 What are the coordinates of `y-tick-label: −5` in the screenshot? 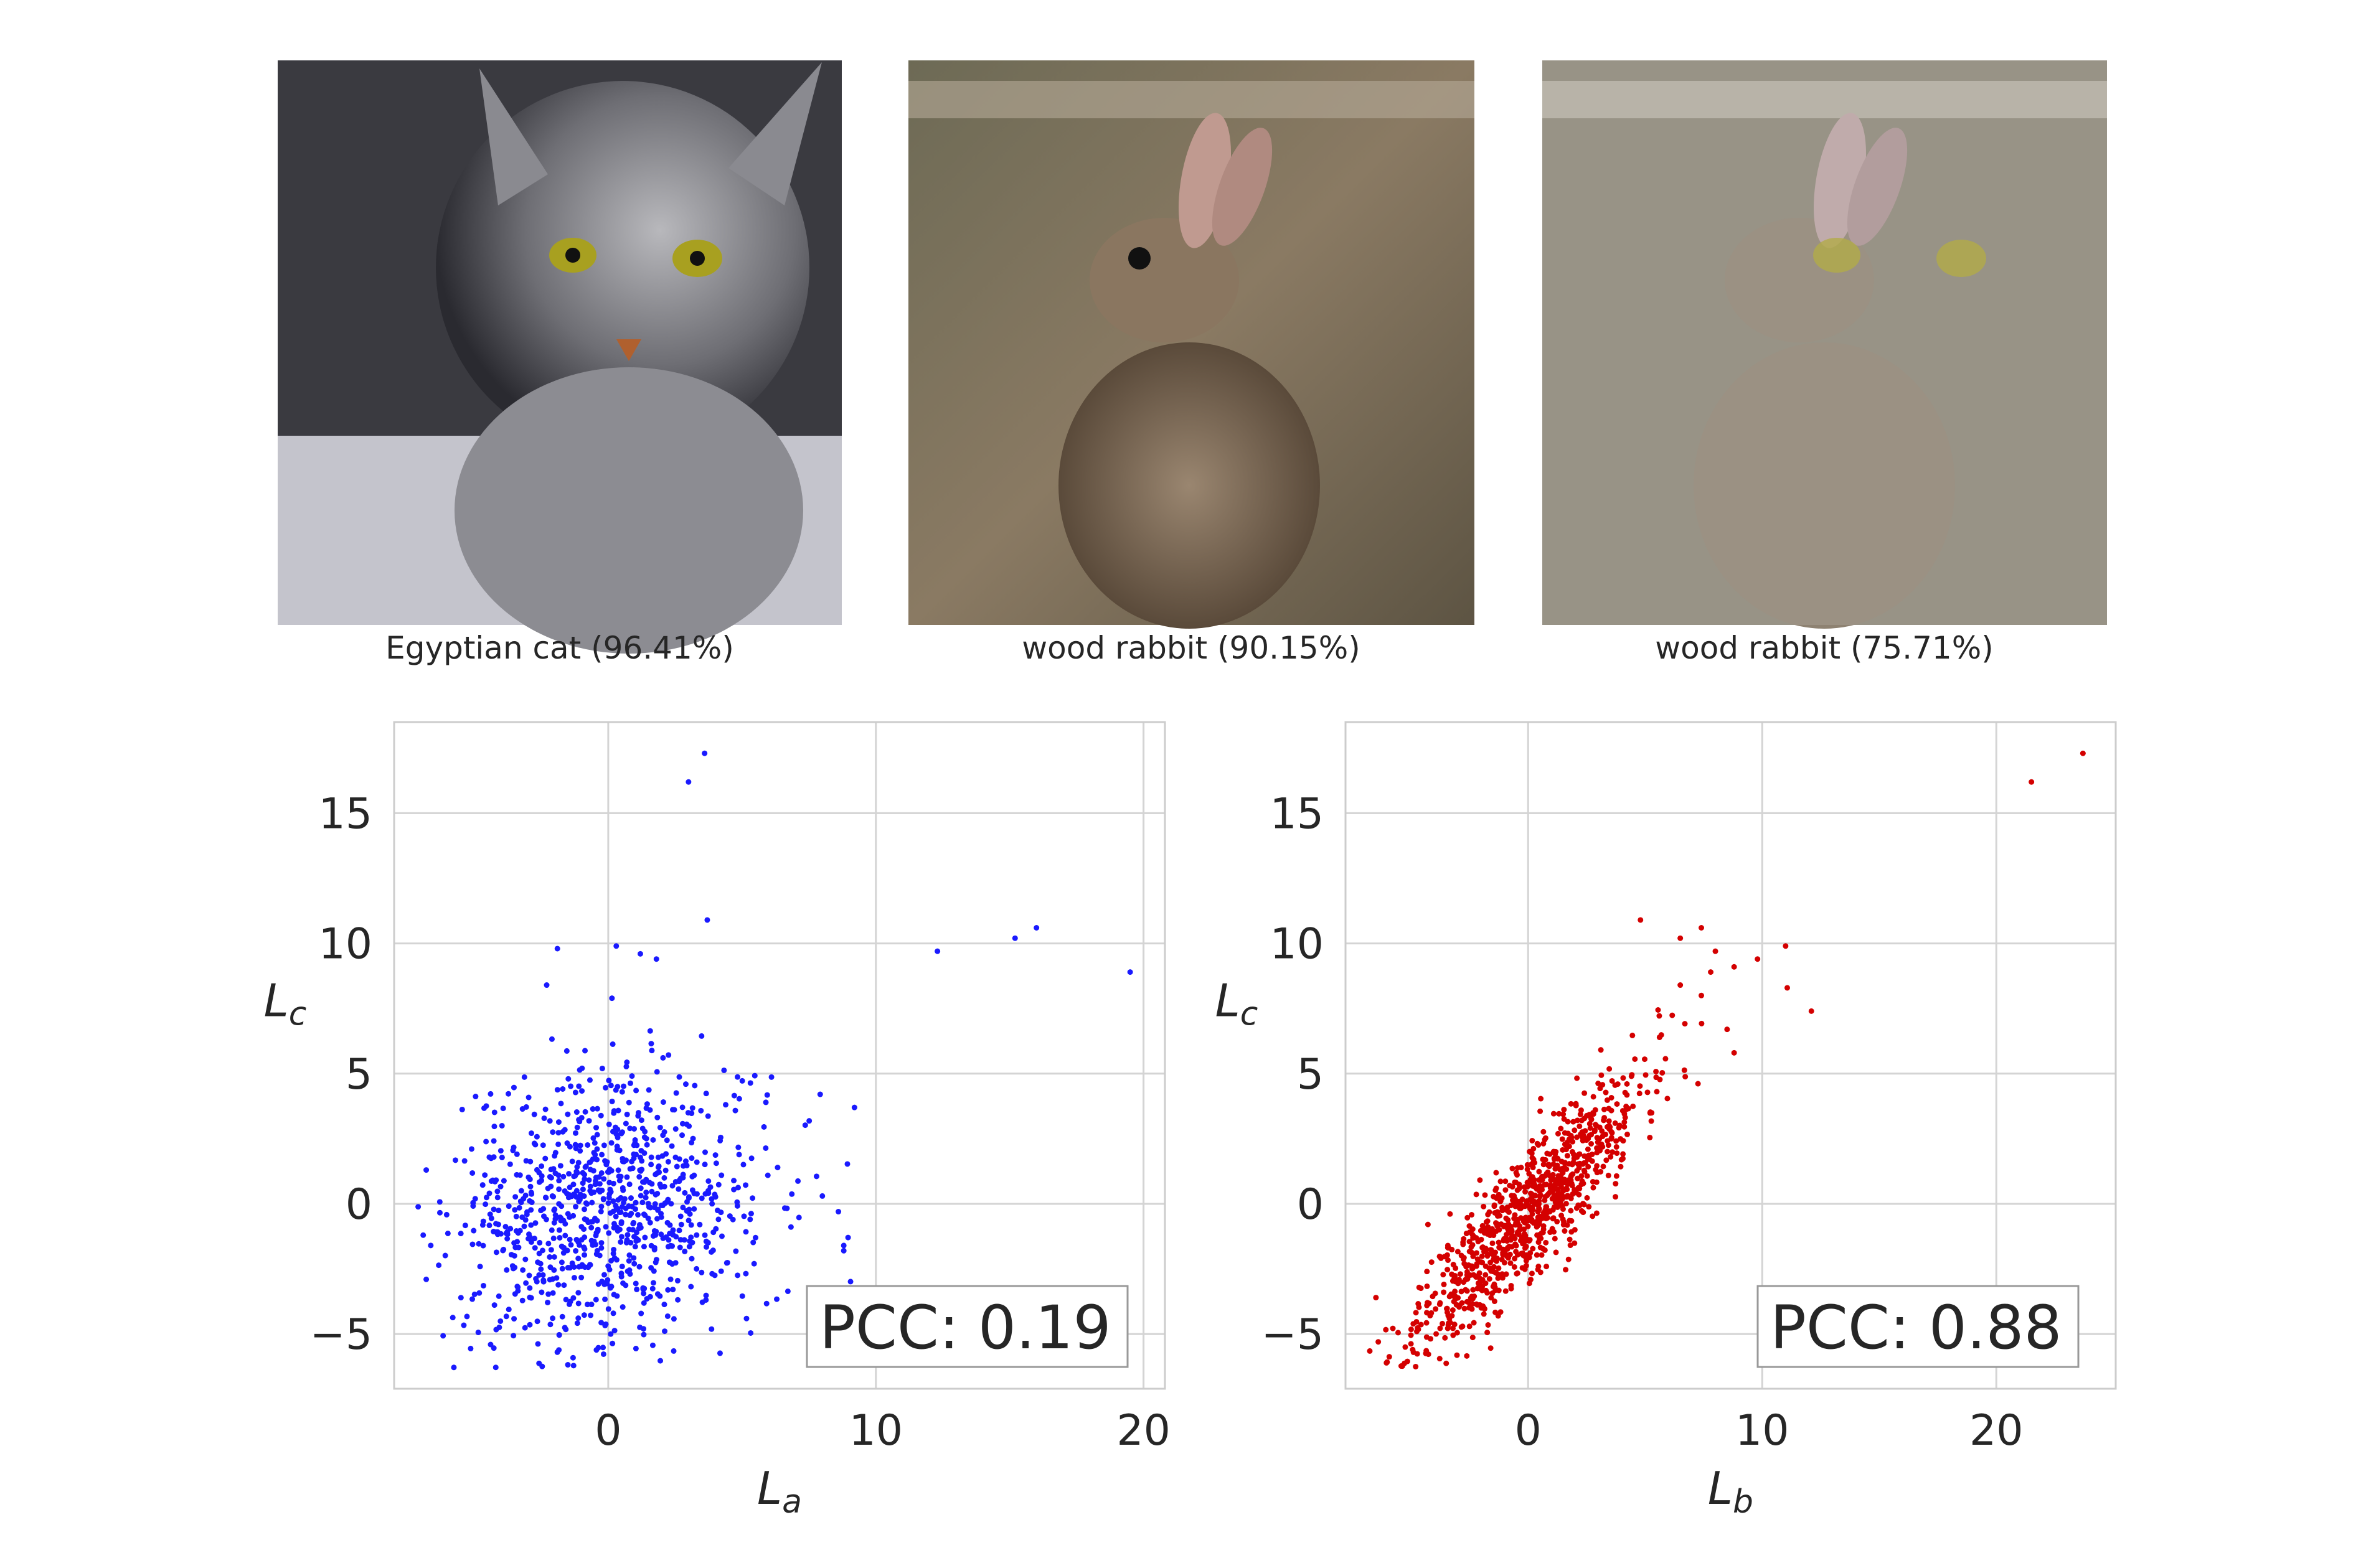 It's located at (1292, 1334).